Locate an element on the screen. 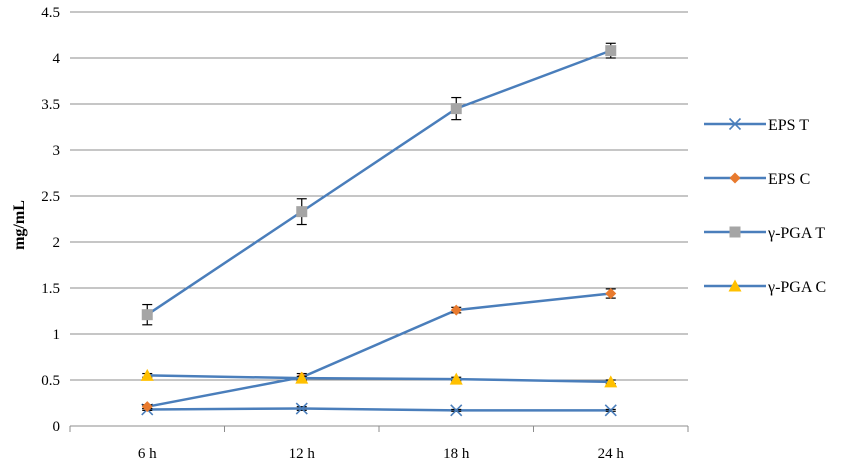 Image resolution: width=851 pixels, height=465 pixels. x-tick-label: 12 h is located at coordinates (302, 454).